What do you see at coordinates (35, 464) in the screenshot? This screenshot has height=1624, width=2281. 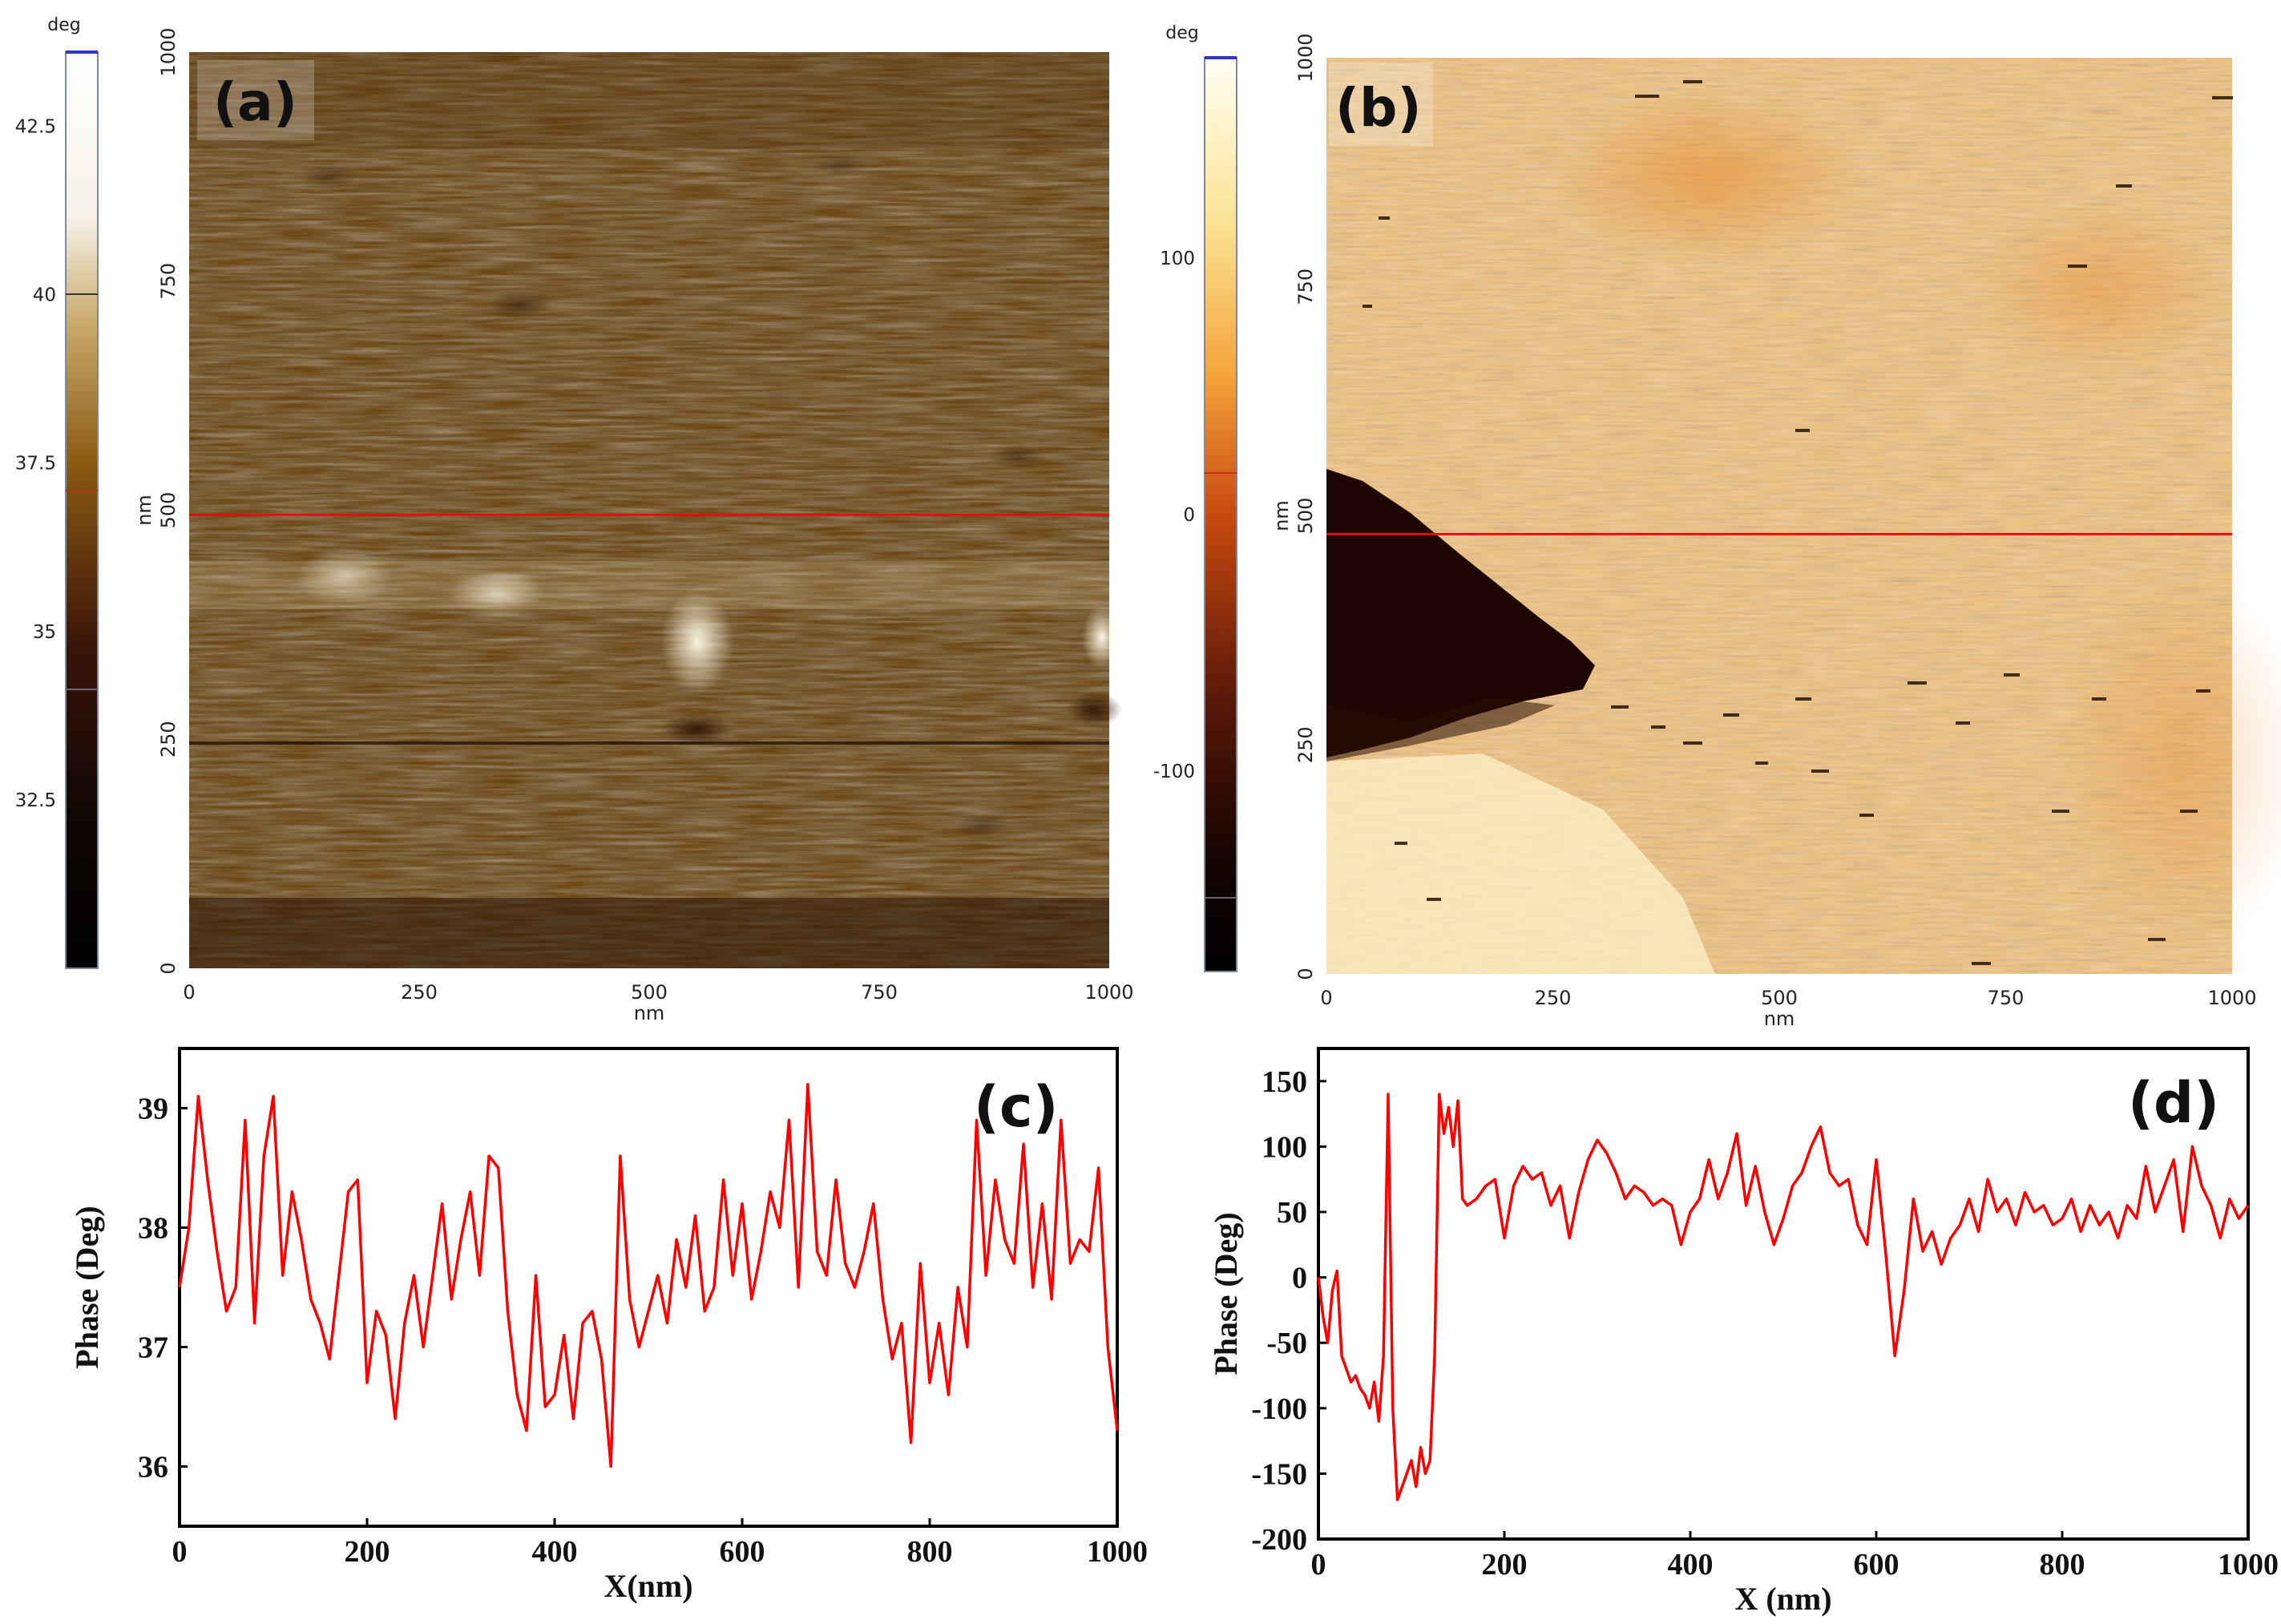 I see `colorbar-a-tick-2: 37.5` at bounding box center [35, 464].